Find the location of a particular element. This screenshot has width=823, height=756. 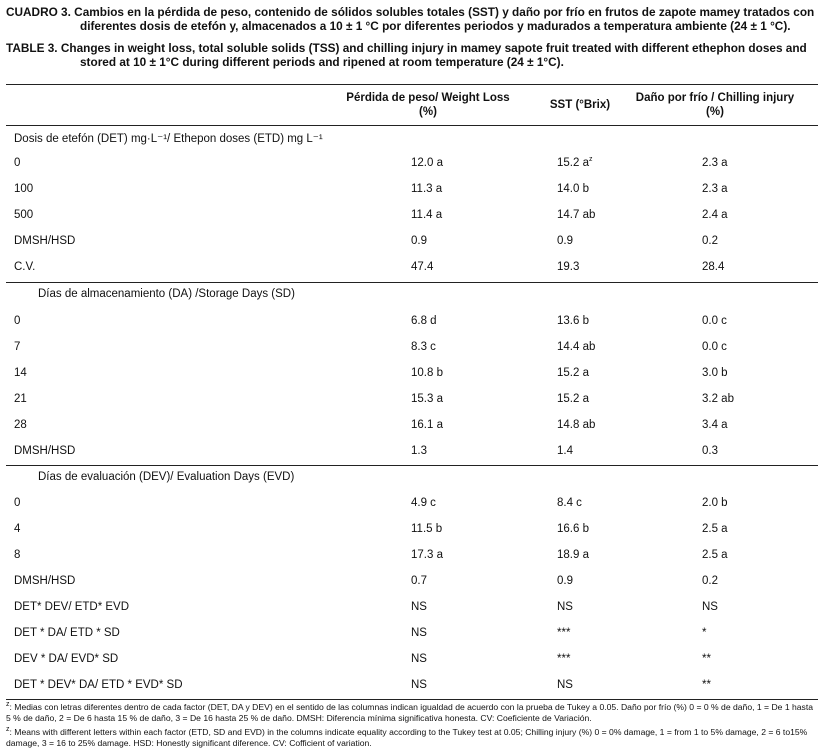

superscript-marker: z is located at coordinates (590, 160).